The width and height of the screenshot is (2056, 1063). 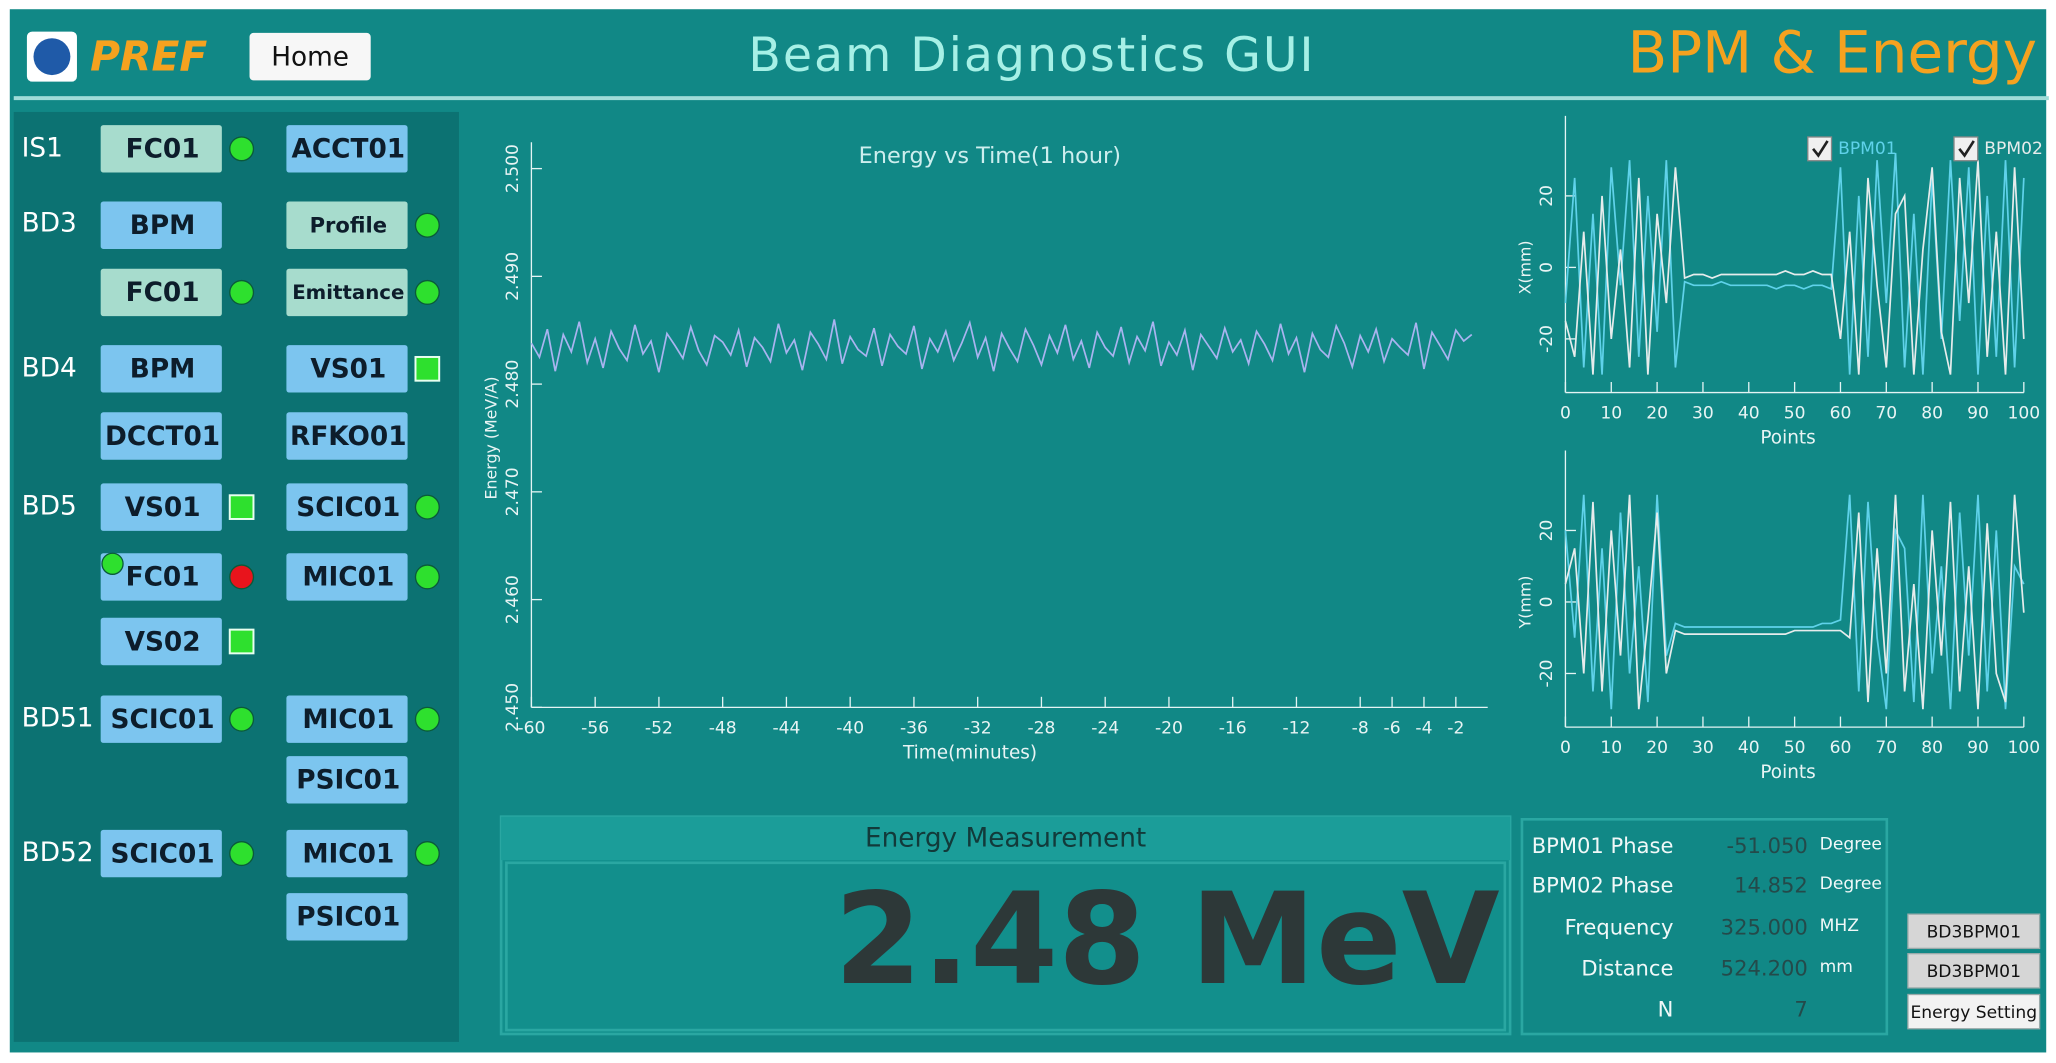 What do you see at coordinates (513, 491) in the screenshot?
I see `y-tick-label: 2.470` at bounding box center [513, 491].